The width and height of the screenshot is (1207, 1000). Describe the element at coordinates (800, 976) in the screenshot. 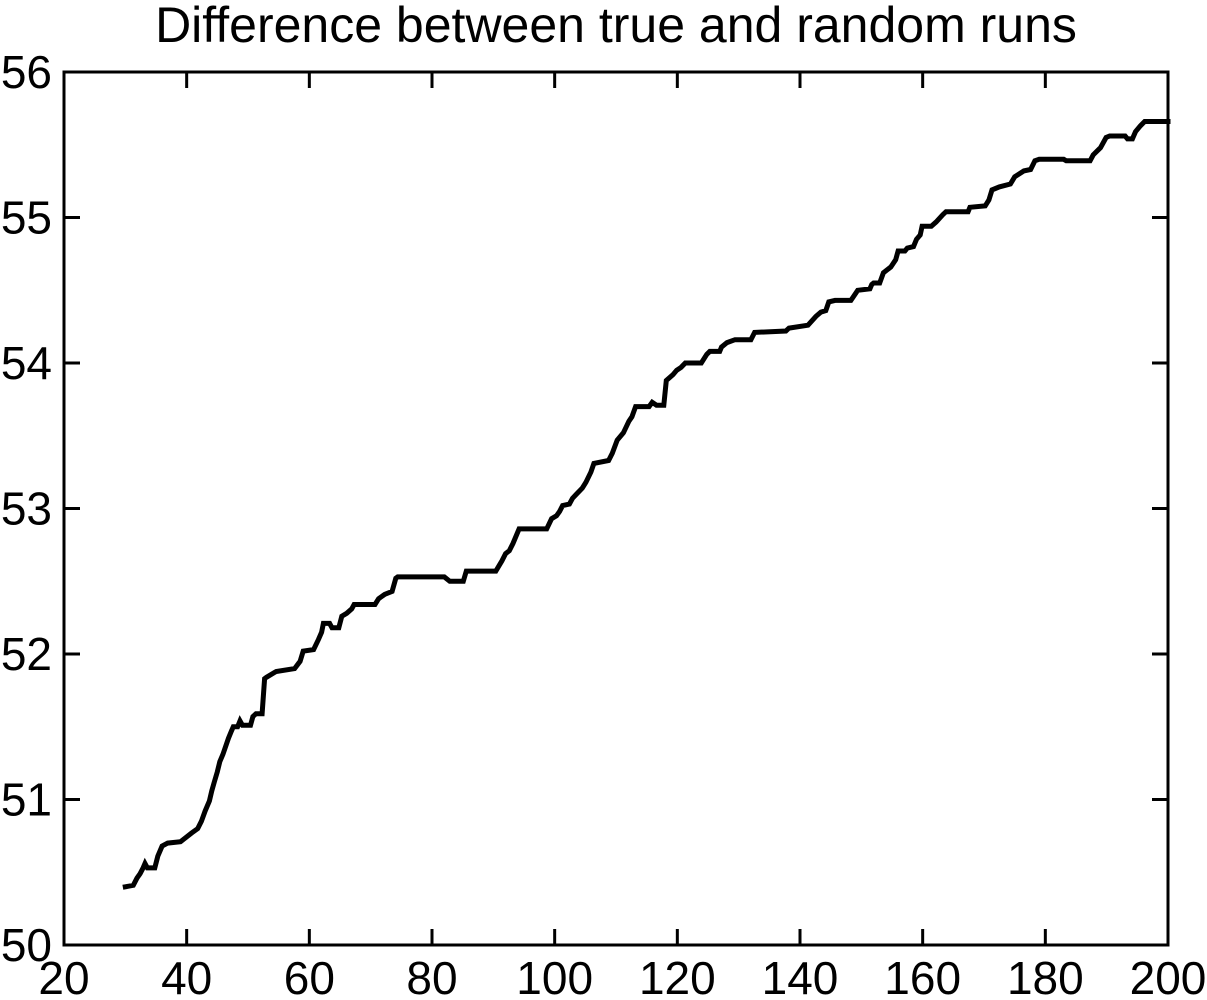

I see `x-tick-label: 140` at that location.